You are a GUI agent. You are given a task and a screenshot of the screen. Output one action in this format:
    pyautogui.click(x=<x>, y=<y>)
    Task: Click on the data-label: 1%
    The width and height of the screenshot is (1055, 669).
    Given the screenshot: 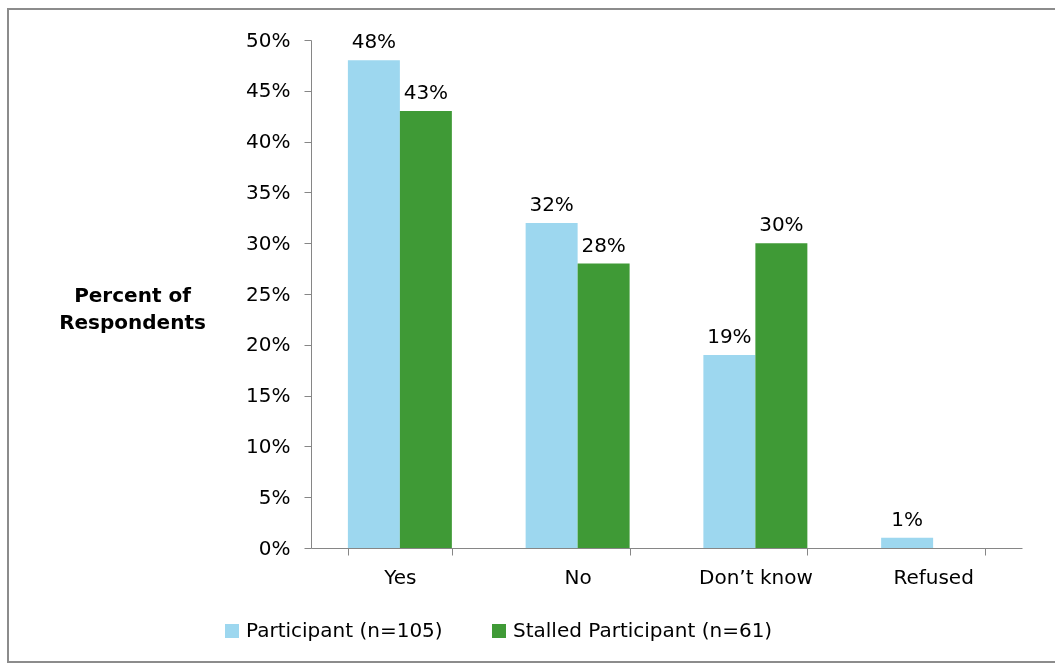 What is the action you would take?
    pyautogui.click(x=907, y=518)
    